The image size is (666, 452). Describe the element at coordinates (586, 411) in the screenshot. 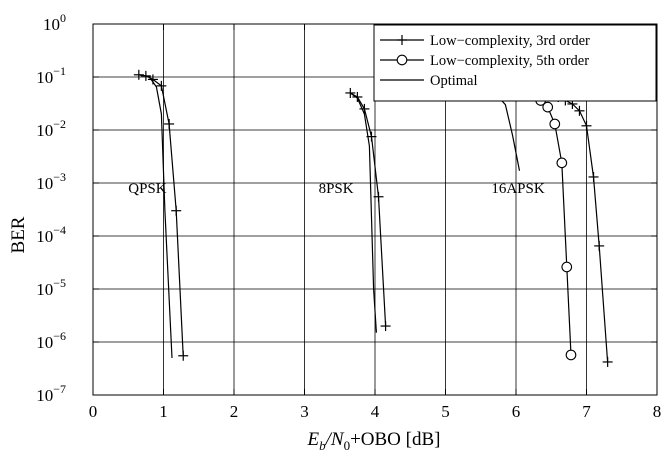

I see `x-tick-label: 7` at that location.